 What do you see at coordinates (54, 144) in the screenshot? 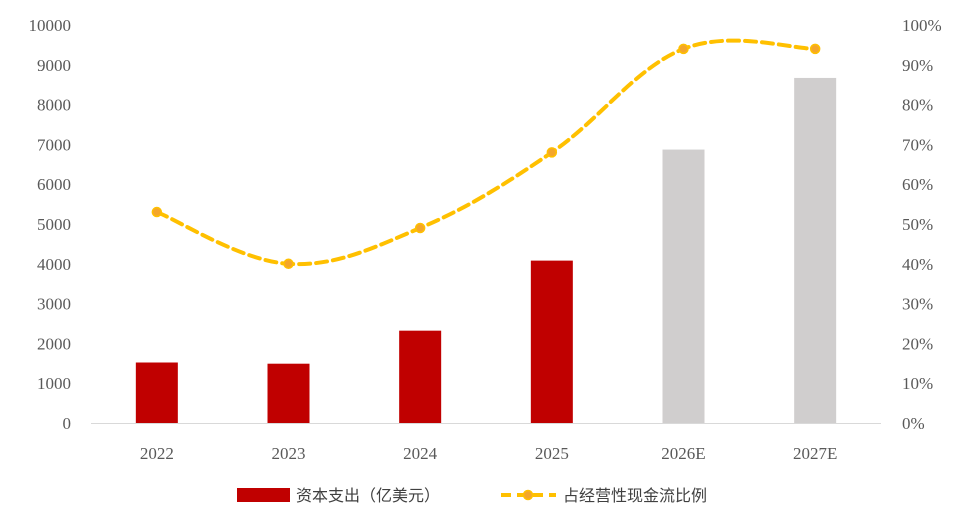
I see `left-tick-label: 7000` at bounding box center [54, 144].